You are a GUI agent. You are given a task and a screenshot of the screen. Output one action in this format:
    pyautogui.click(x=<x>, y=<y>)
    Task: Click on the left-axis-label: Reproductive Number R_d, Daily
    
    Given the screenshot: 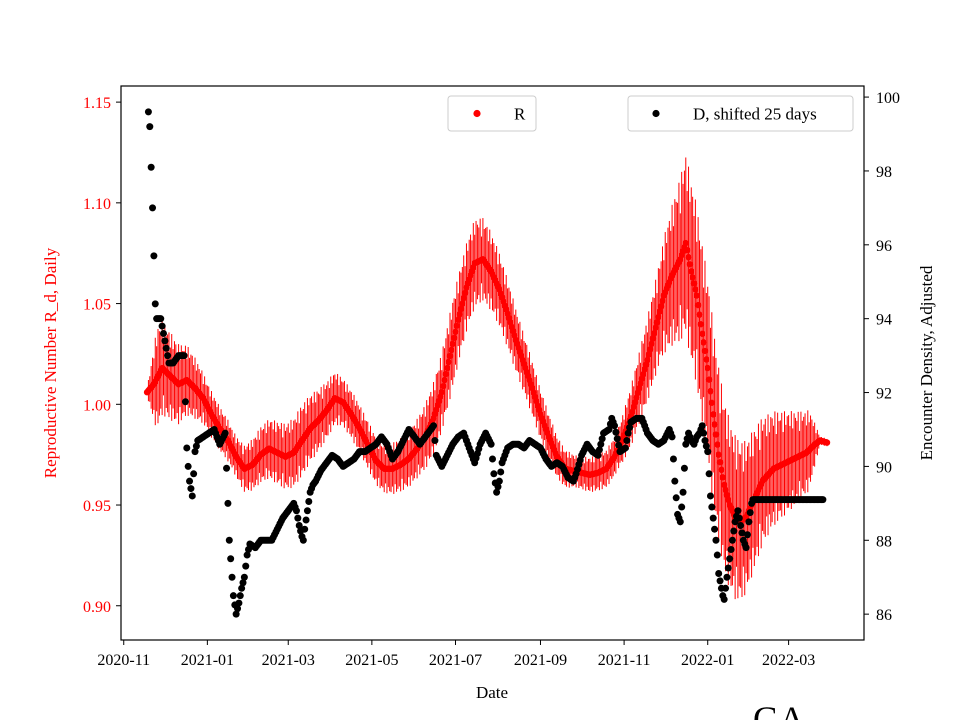 What is the action you would take?
    pyautogui.click(x=50, y=362)
    